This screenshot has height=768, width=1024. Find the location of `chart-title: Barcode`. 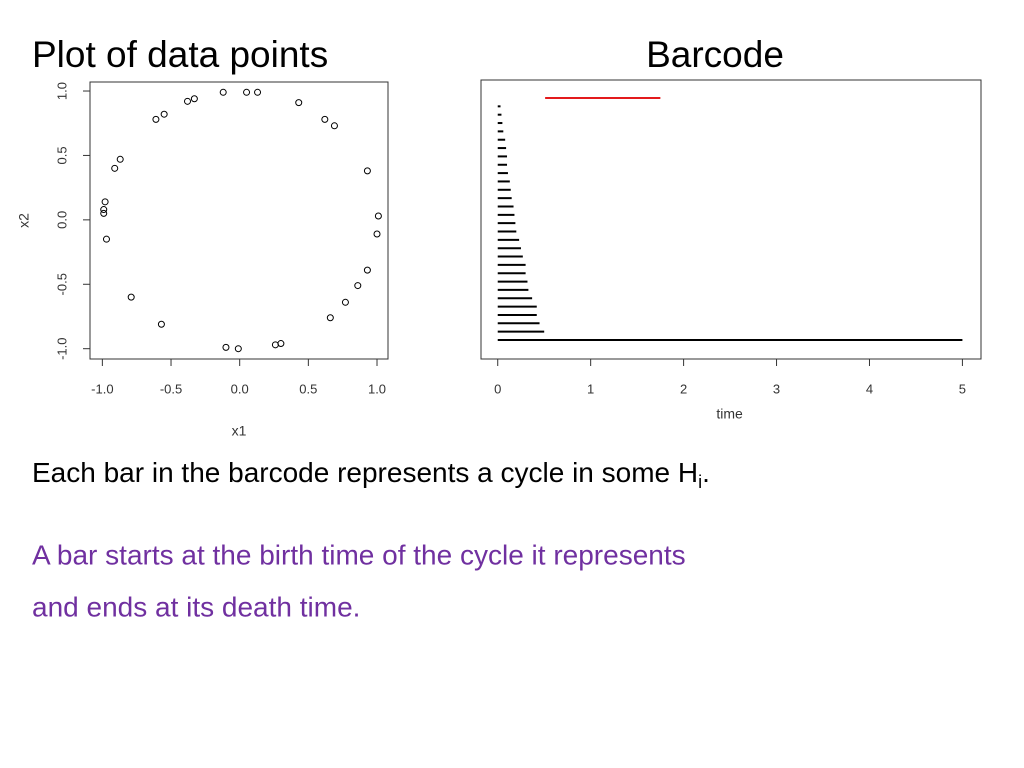

chart-title: Barcode is located at coordinates (715, 54).